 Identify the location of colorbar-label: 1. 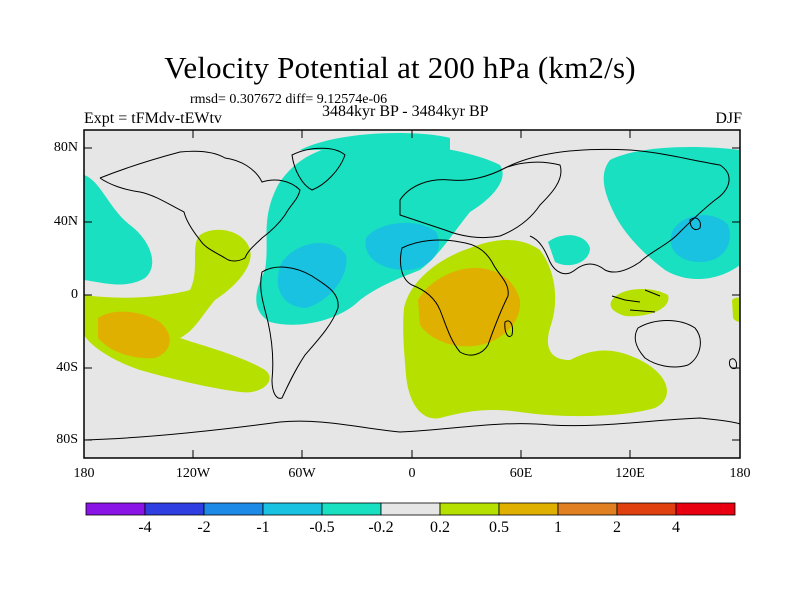
(558, 527).